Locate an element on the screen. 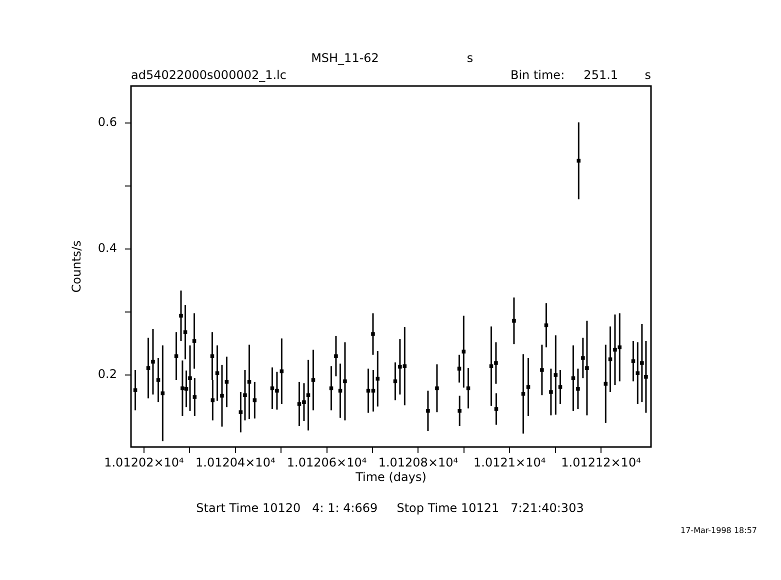 This screenshot has height=580, width=781. y-axis-title: Counts/s is located at coordinates (76, 266).